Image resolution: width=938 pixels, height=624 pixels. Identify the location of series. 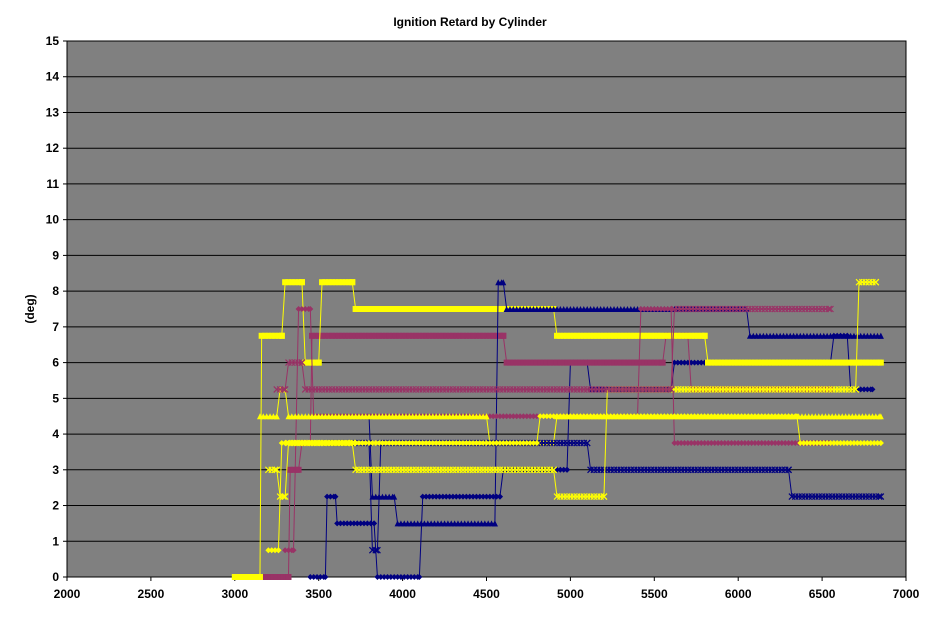
(553, 349).